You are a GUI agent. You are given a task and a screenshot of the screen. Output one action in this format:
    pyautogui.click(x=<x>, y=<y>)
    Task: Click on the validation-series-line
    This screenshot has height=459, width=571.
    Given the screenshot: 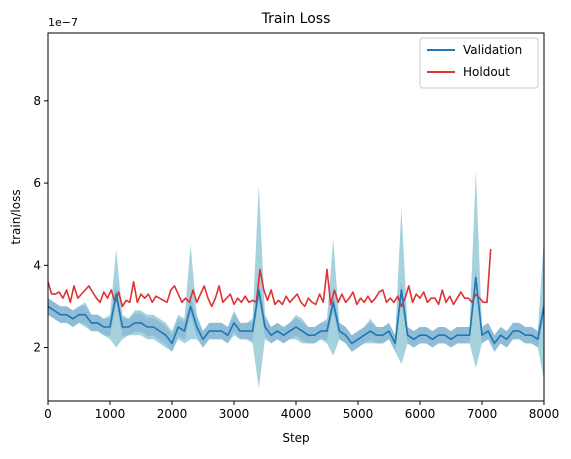 What is the action you would take?
    pyautogui.click(x=296, y=310)
    